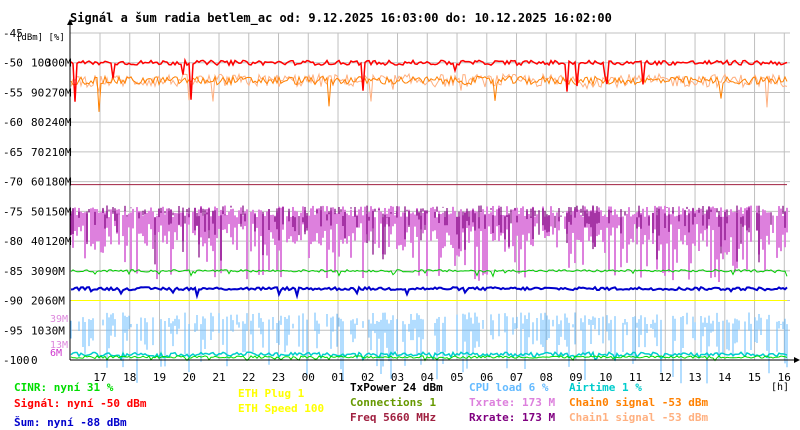  What do you see at coordinates (605, 377) in the screenshot?
I see `x-tick-label: 10` at bounding box center [605, 377].